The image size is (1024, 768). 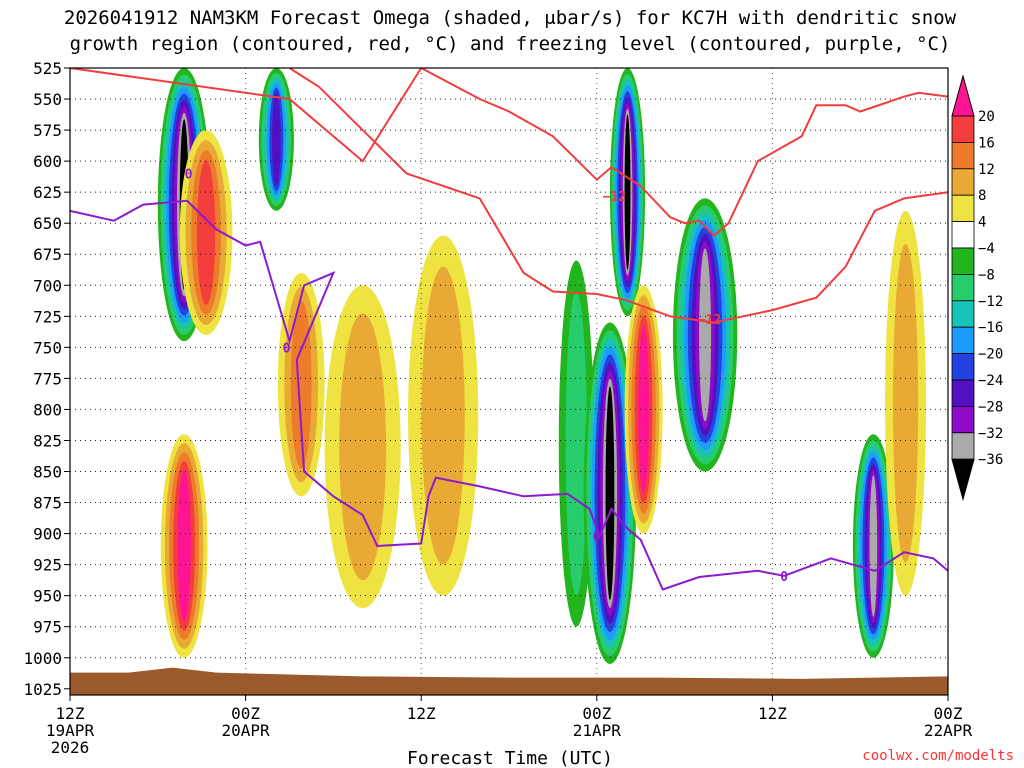 What do you see at coordinates (990, 355) in the screenshot?
I see `colorbar-label: −20` at bounding box center [990, 355].